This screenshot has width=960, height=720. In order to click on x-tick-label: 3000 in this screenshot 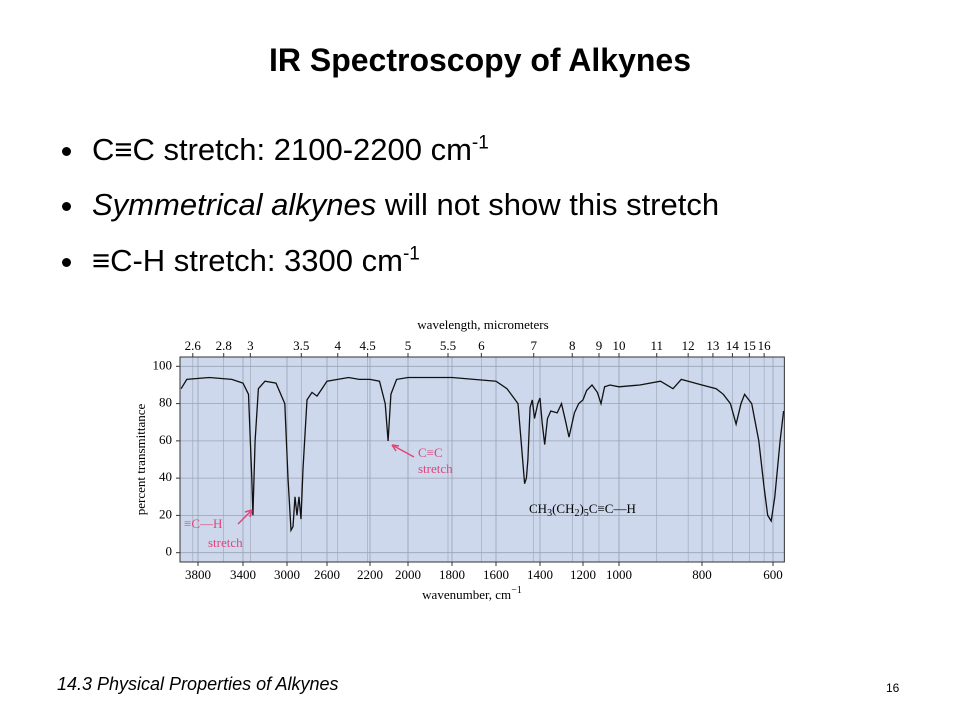, I will do `click(287, 574)`.